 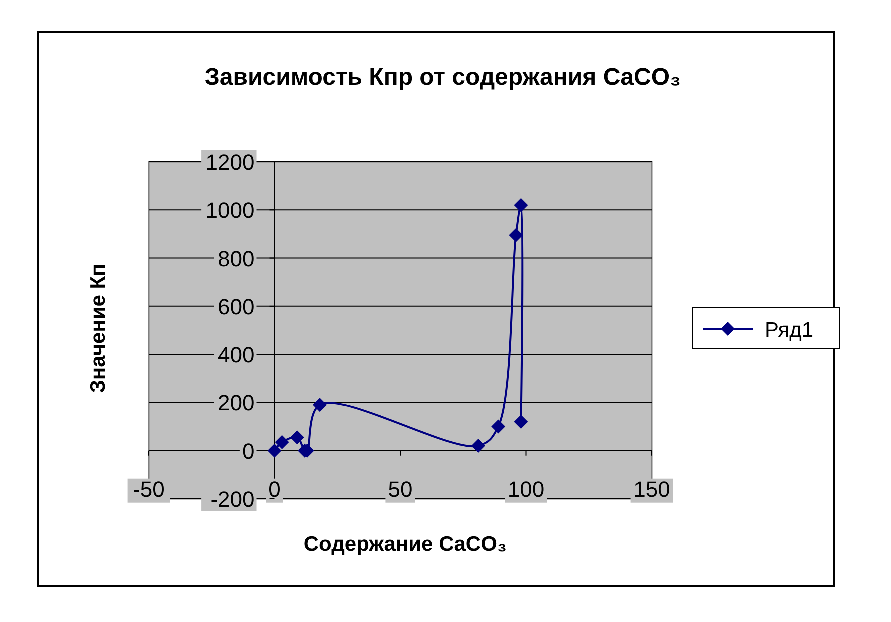 What do you see at coordinates (400, 489) in the screenshot?
I see `x-tick-label: 50` at bounding box center [400, 489].